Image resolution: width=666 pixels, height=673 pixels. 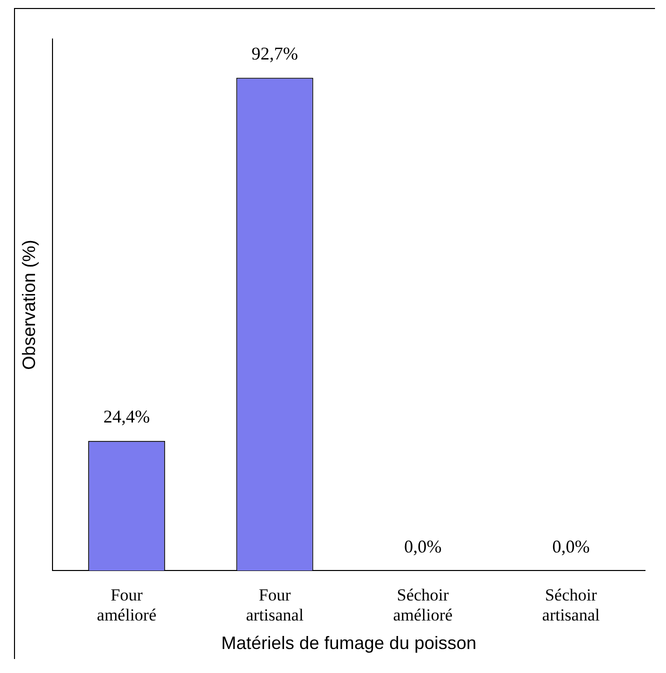 What do you see at coordinates (28, 305) in the screenshot?
I see `y-axis-title: Observation (%)` at bounding box center [28, 305].